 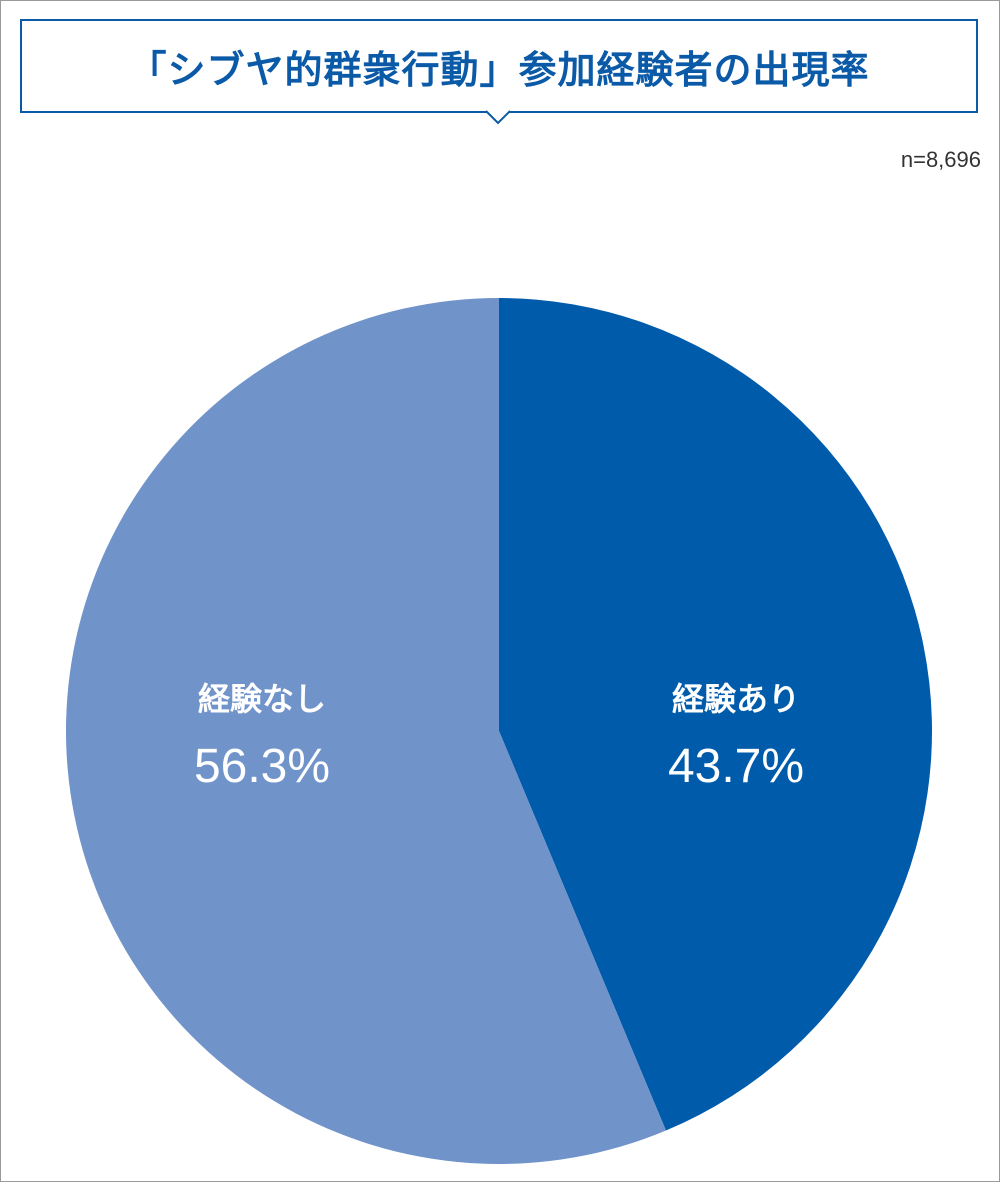 I want to click on slice-value-yes: 43.7%, so click(x=736, y=766).